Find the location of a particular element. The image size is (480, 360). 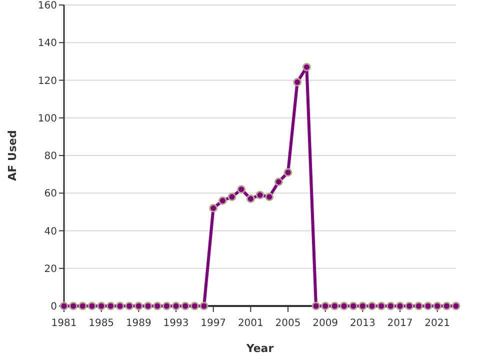

y-tick-label: 60 is located at coordinates (50, 194).